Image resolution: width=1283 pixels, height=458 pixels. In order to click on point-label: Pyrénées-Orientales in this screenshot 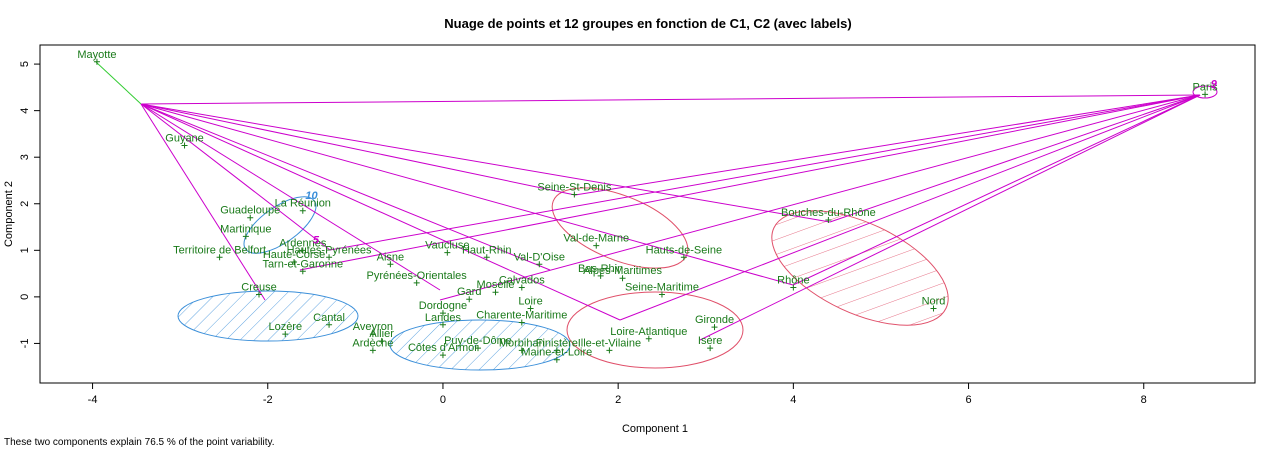, I will do `click(417, 276)`.